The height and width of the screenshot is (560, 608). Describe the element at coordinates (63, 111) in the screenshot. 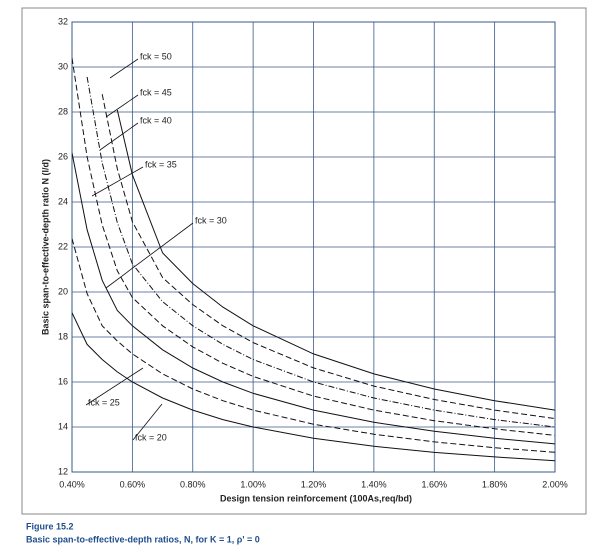

I see `y-tick-label: 28` at that location.